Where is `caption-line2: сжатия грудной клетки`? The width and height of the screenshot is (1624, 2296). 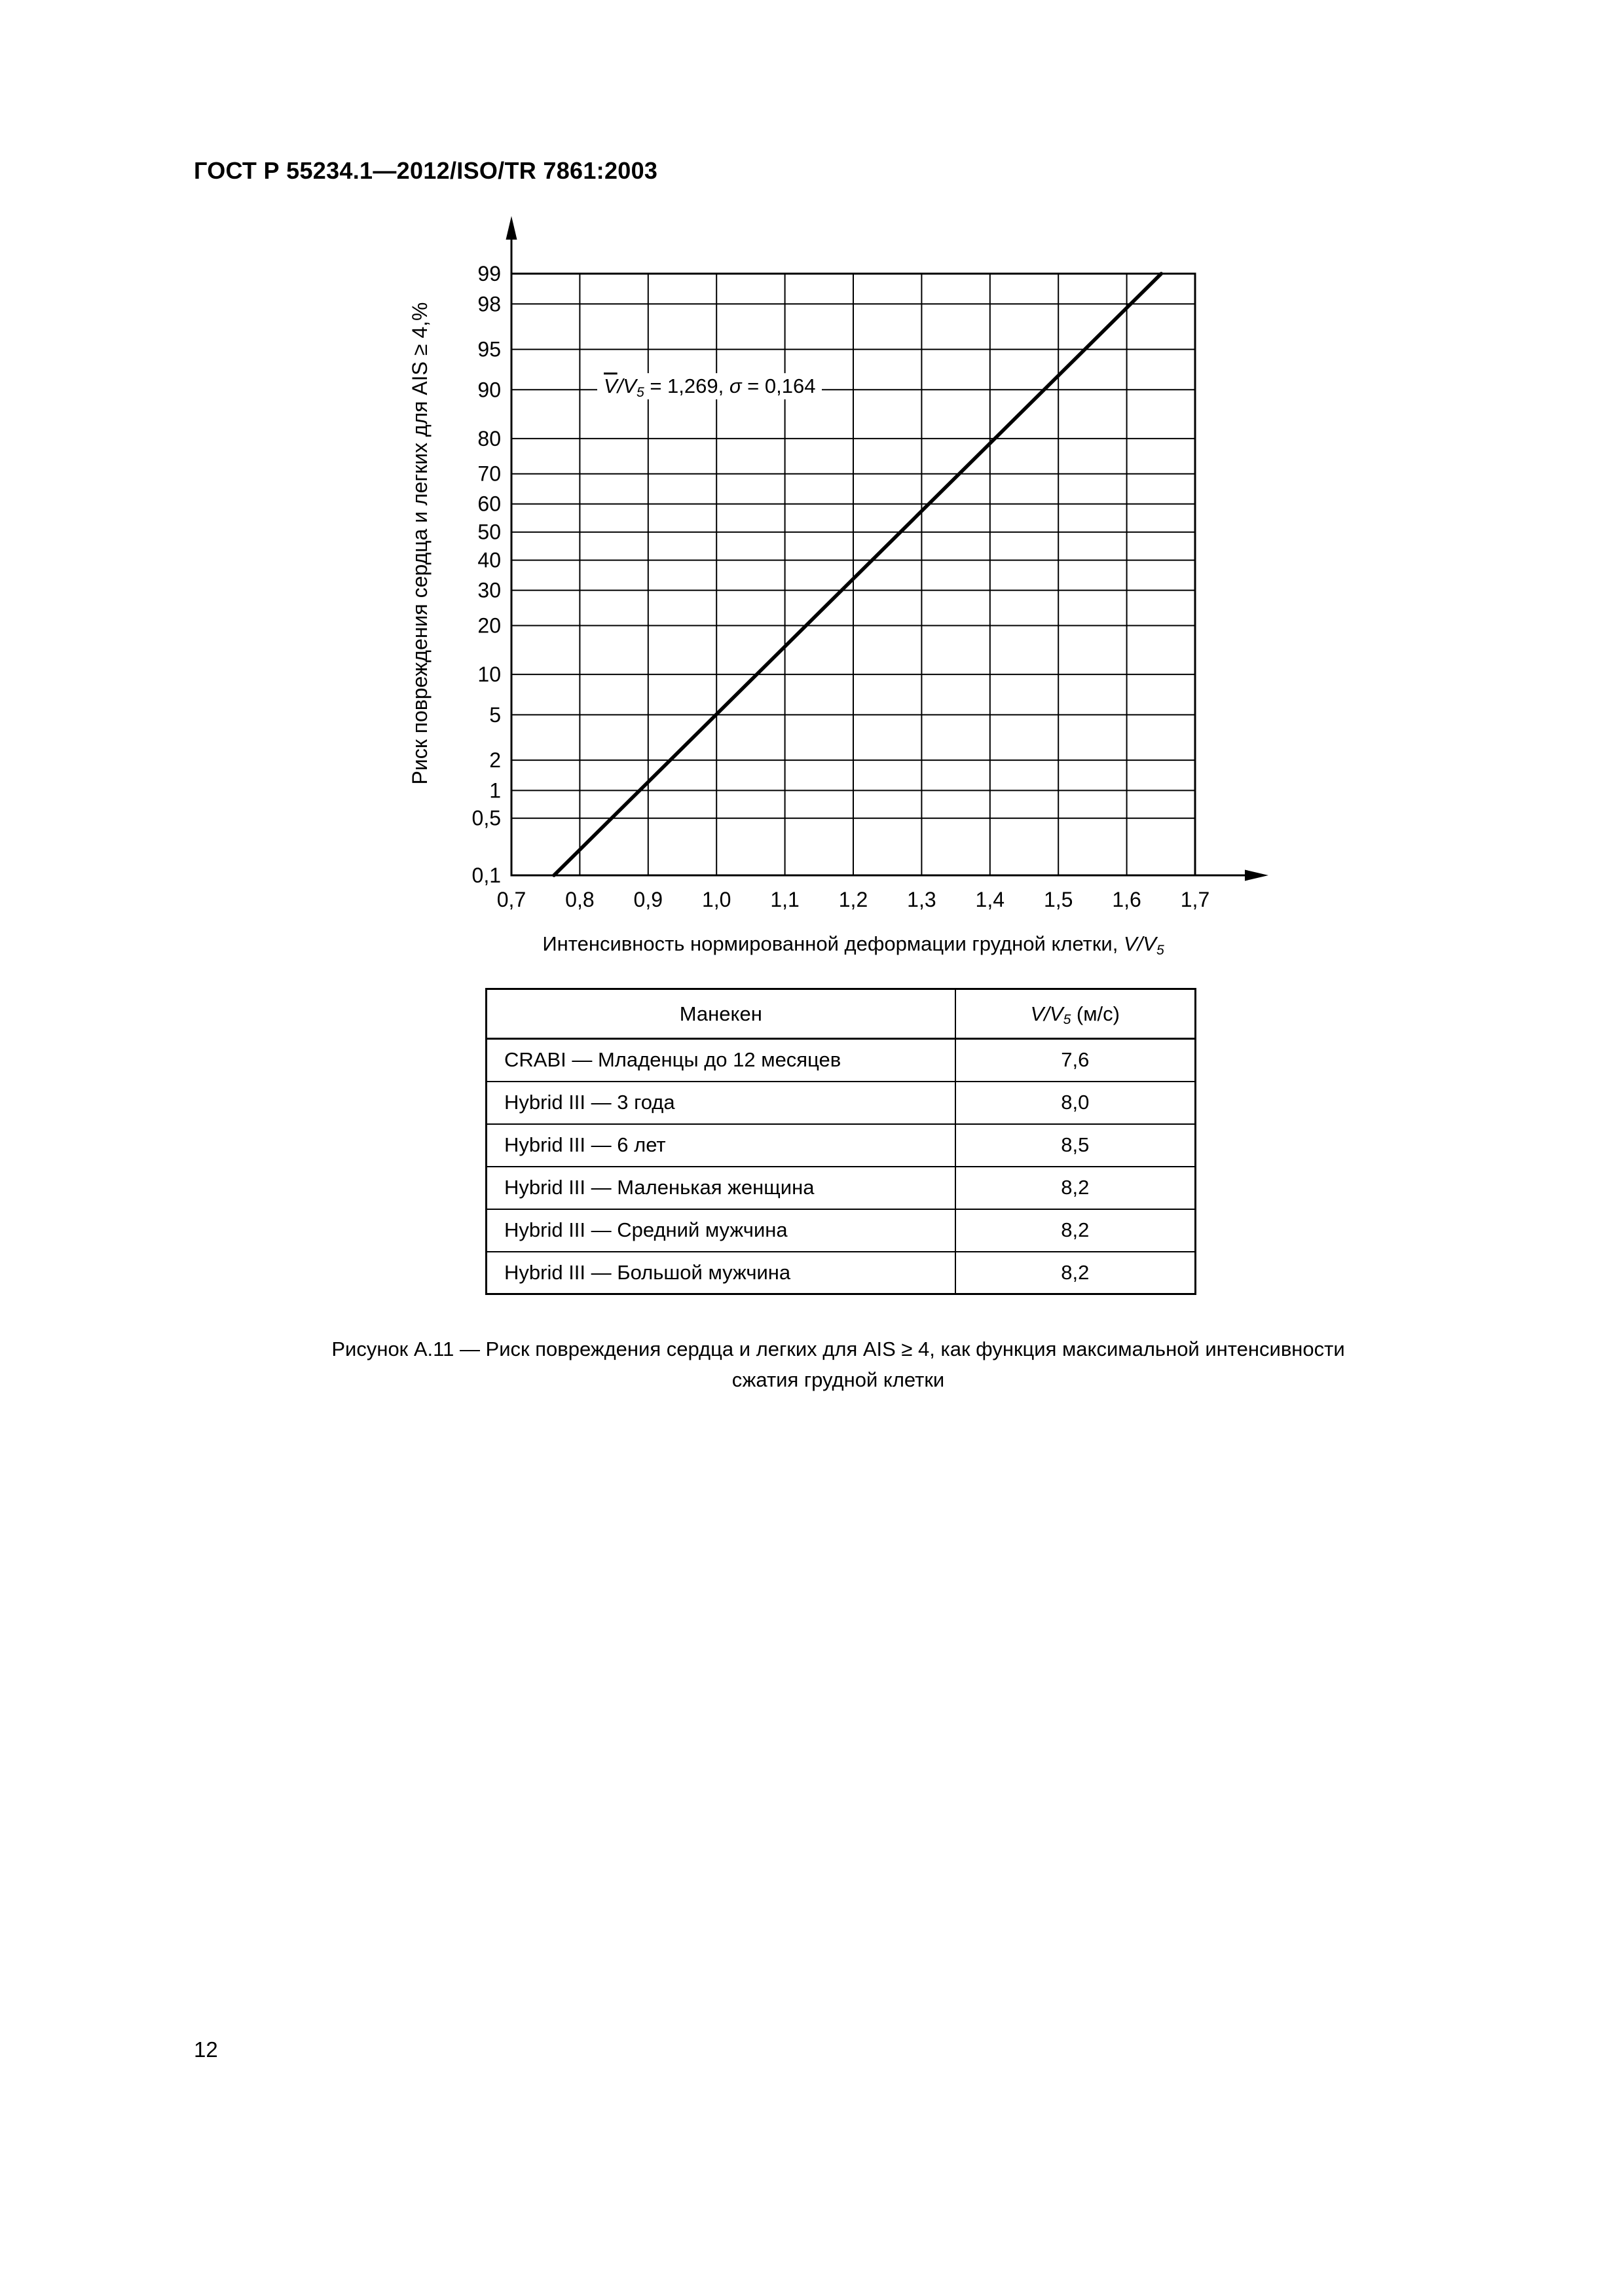 caption-line2: сжатия грудной клетки is located at coordinates (838, 1379).